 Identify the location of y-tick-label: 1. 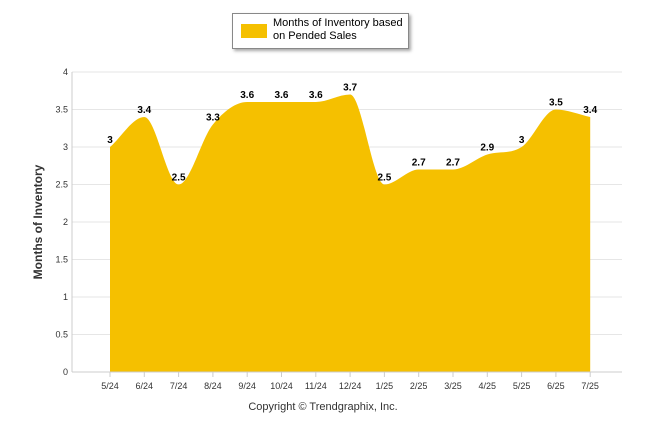
(65, 297).